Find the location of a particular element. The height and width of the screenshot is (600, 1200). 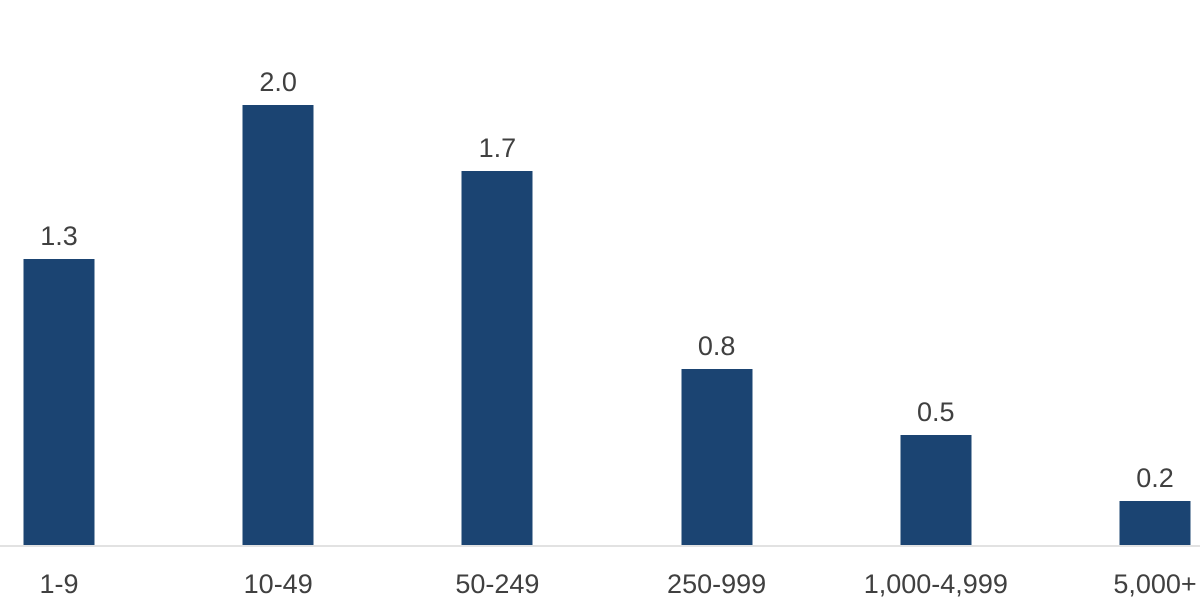

bar-value-label: 0.8 is located at coordinates (716, 346).